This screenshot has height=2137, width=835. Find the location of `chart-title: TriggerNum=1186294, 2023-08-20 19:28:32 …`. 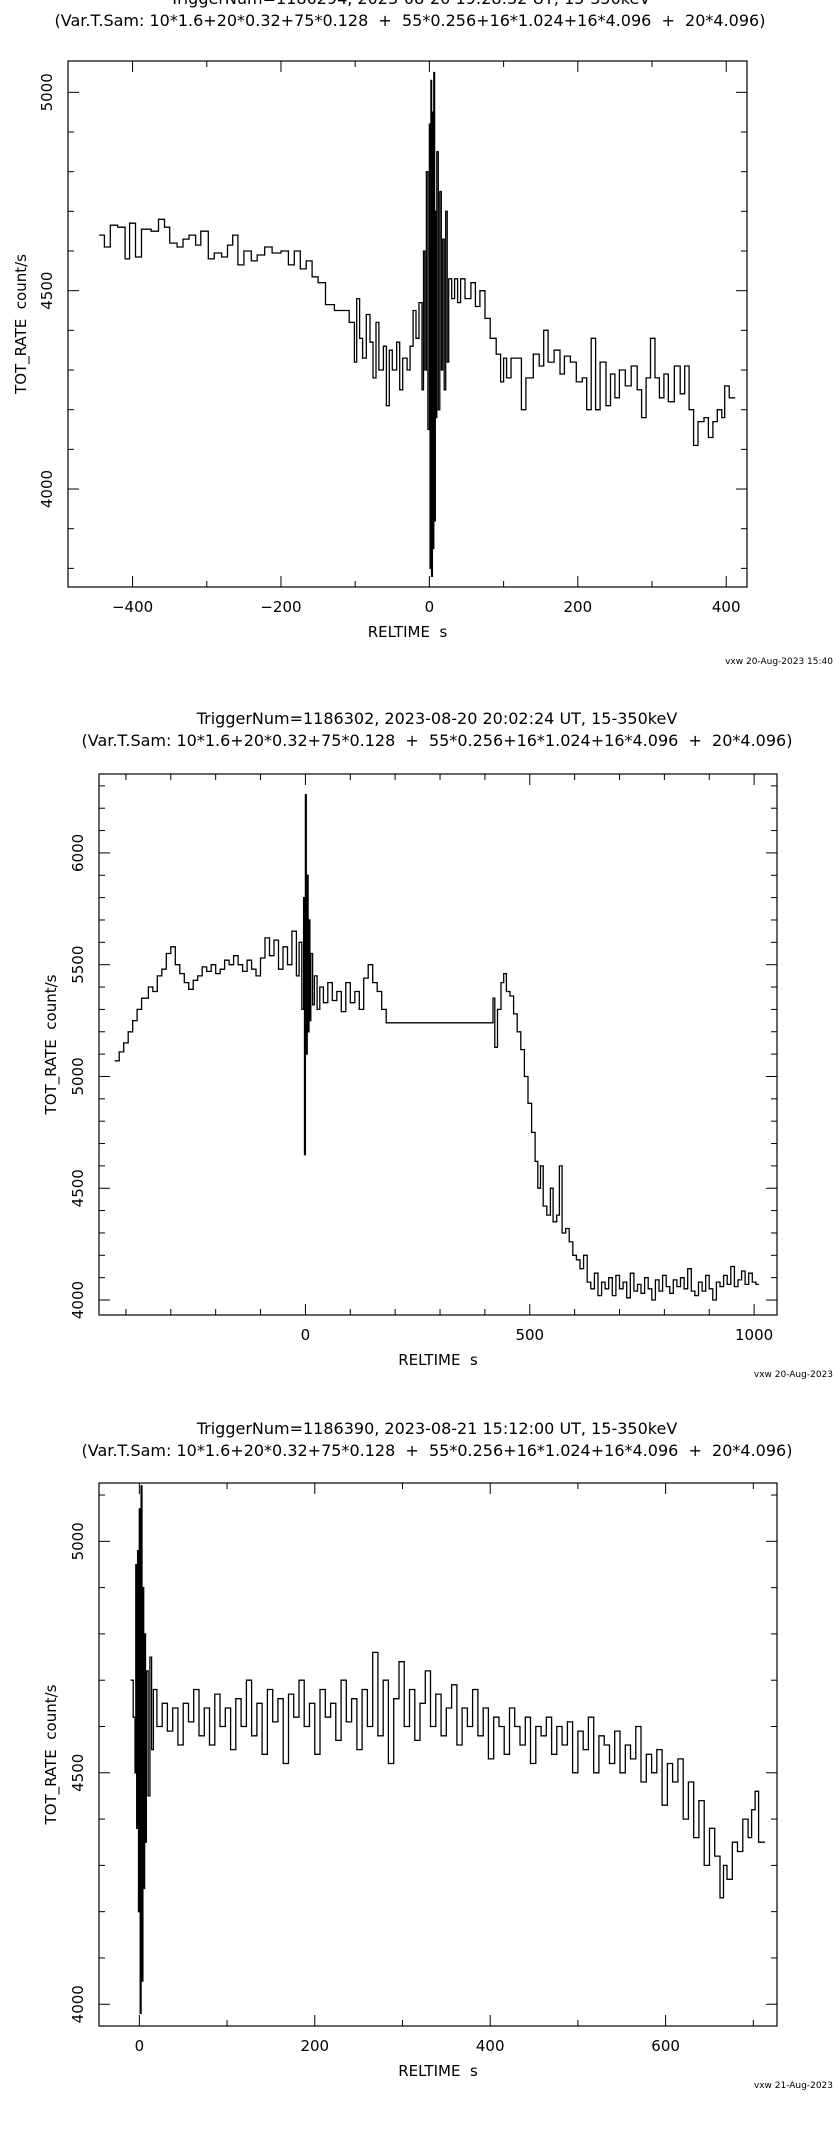

chart-title: TriggerNum=1186294, 2023-08-20 19:28:32 … is located at coordinates (410, 4).